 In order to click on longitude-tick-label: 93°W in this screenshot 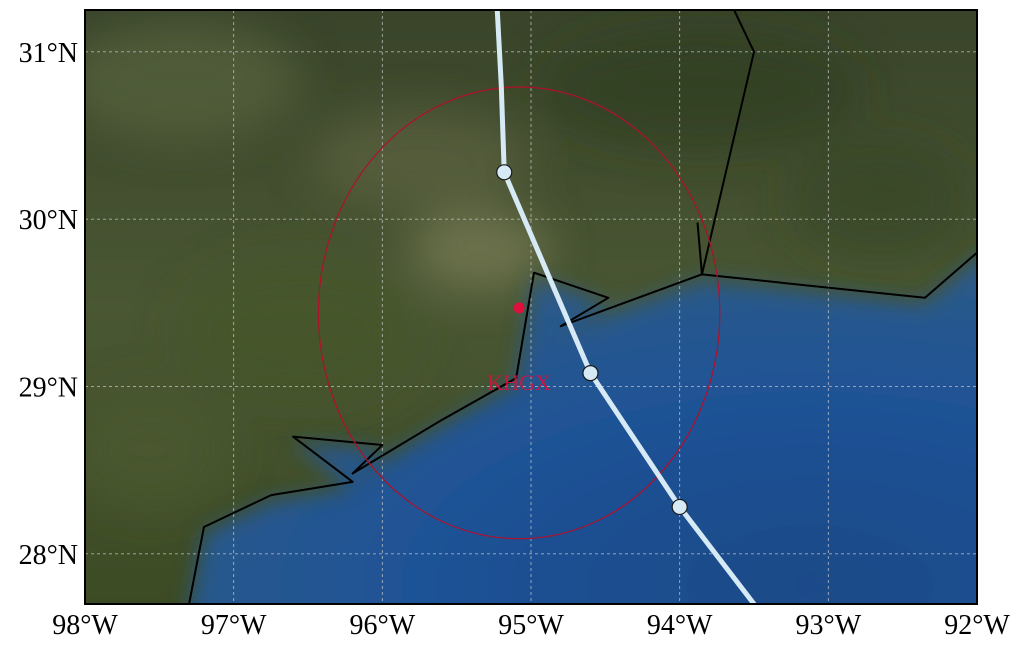, I will do `click(829, 625)`.